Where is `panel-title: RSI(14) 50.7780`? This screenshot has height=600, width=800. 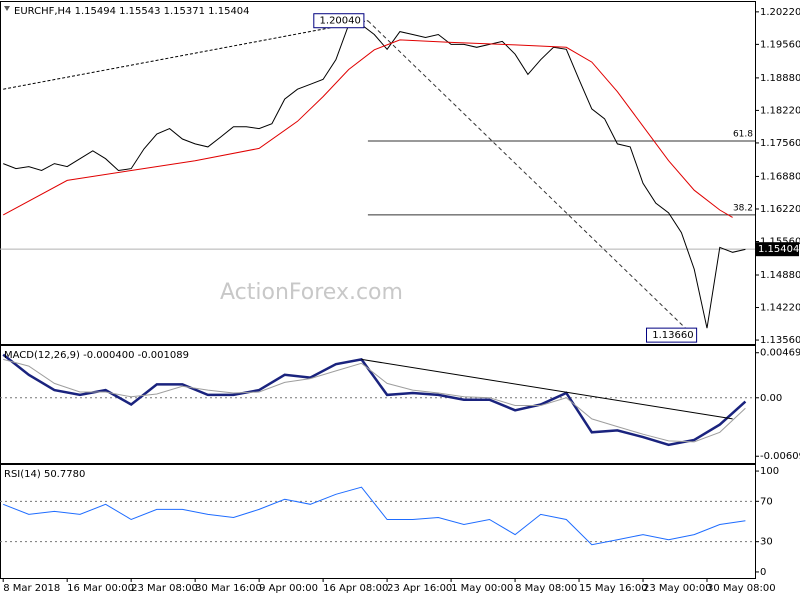
panel-title: RSI(14) 50.7780 is located at coordinates (44, 474).